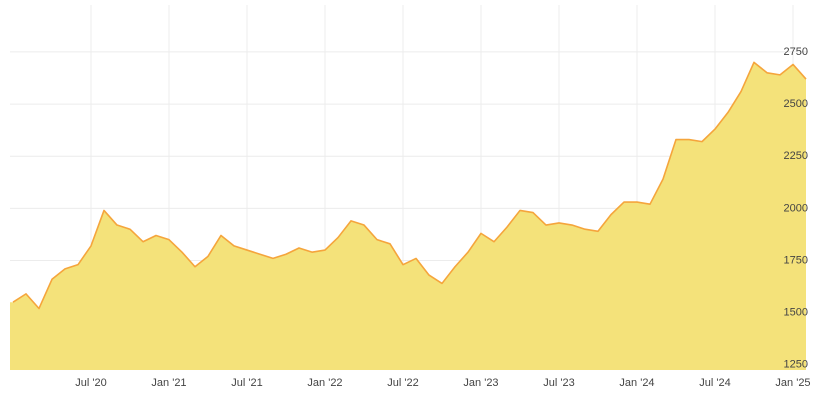 This screenshot has height=400, width=822. What do you see at coordinates (246, 383) in the screenshot?
I see `x-tick-label: Jul '21` at bounding box center [246, 383].